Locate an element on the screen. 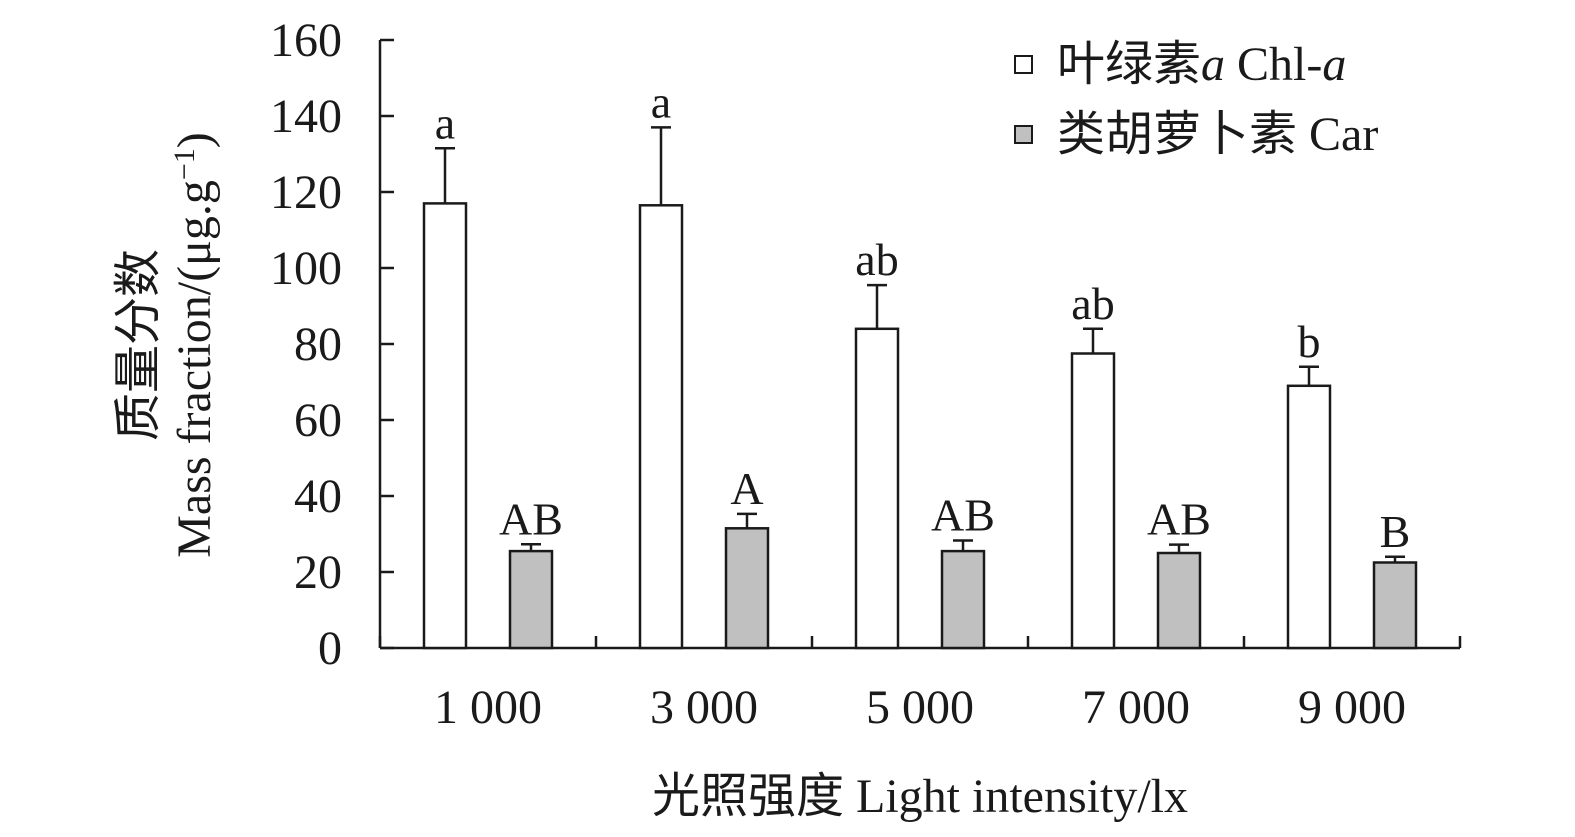 This screenshot has width=1575, height=837. legend-label-chl-en-italic: a is located at coordinates (1334, 64).